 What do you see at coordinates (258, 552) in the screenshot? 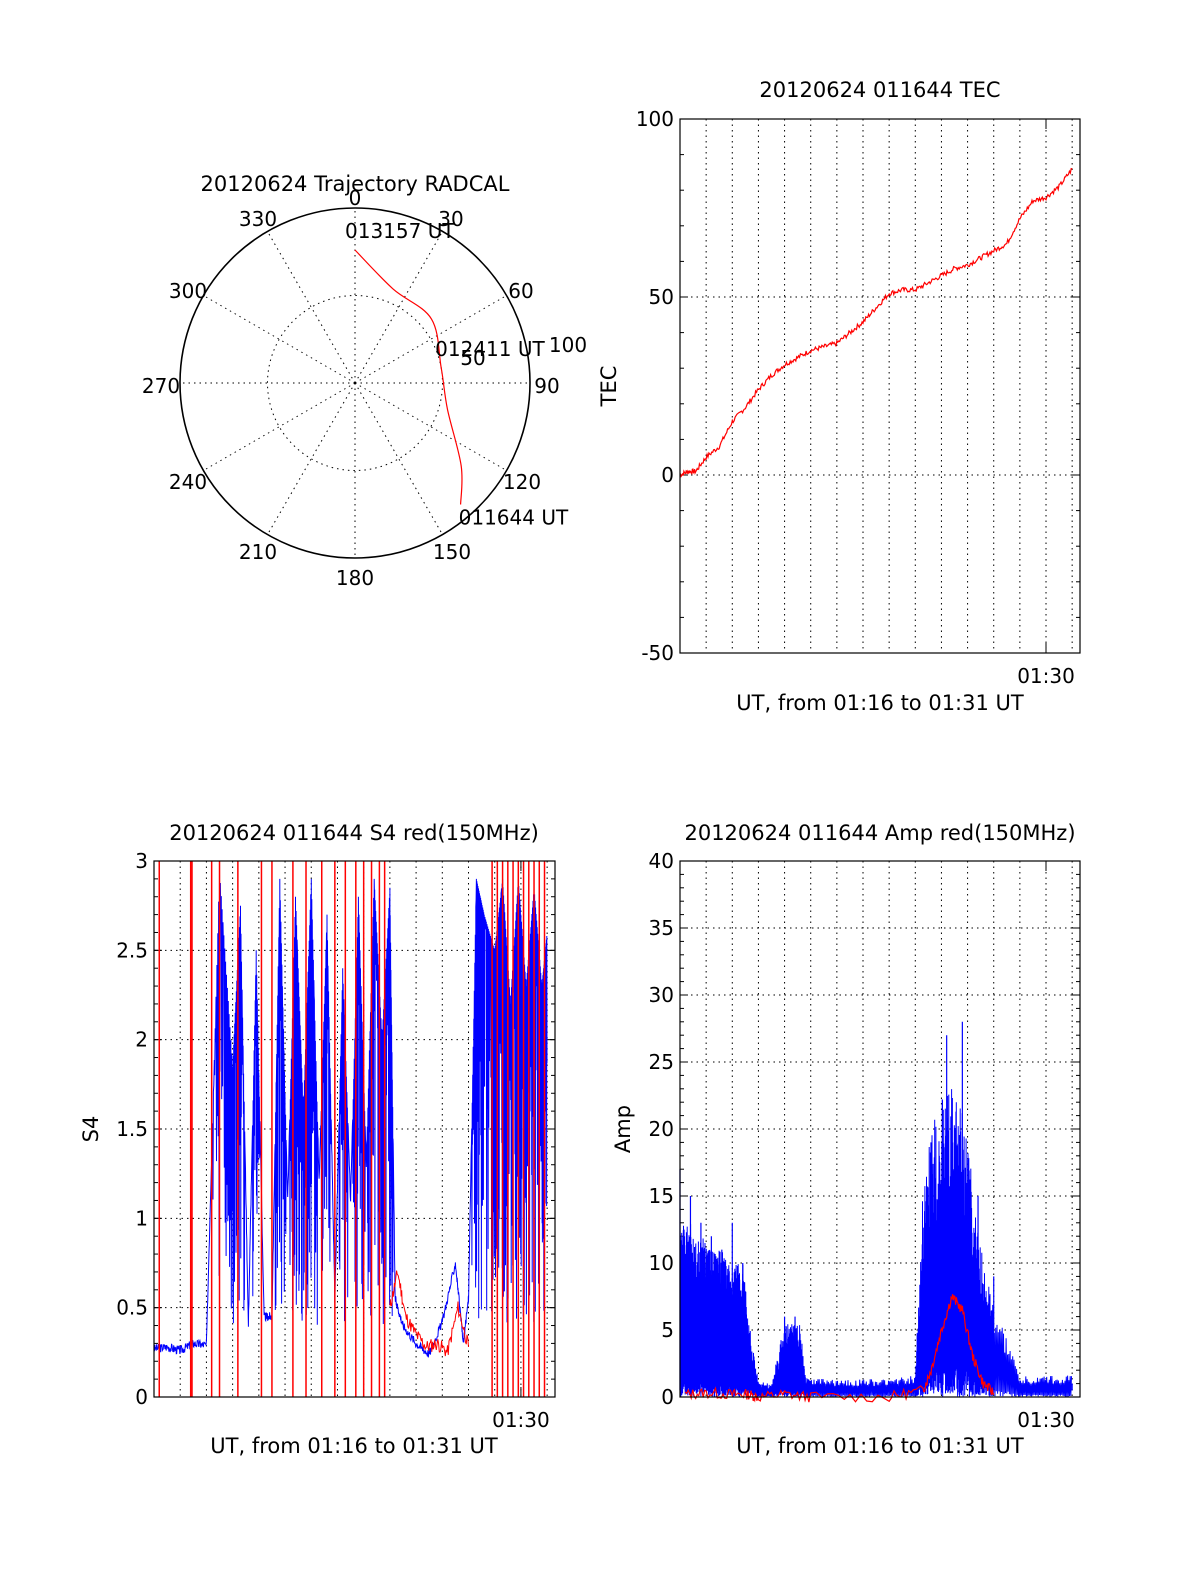
I see `polar-angle-label: 210` at bounding box center [258, 552].